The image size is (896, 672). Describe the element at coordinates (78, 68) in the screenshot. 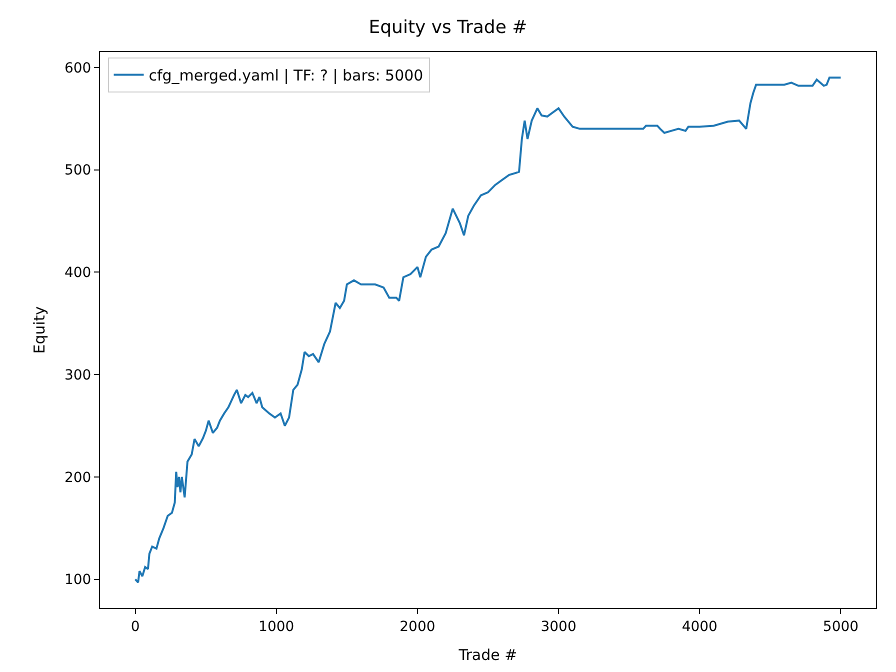

I see `y-tick-label: 600` at that location.